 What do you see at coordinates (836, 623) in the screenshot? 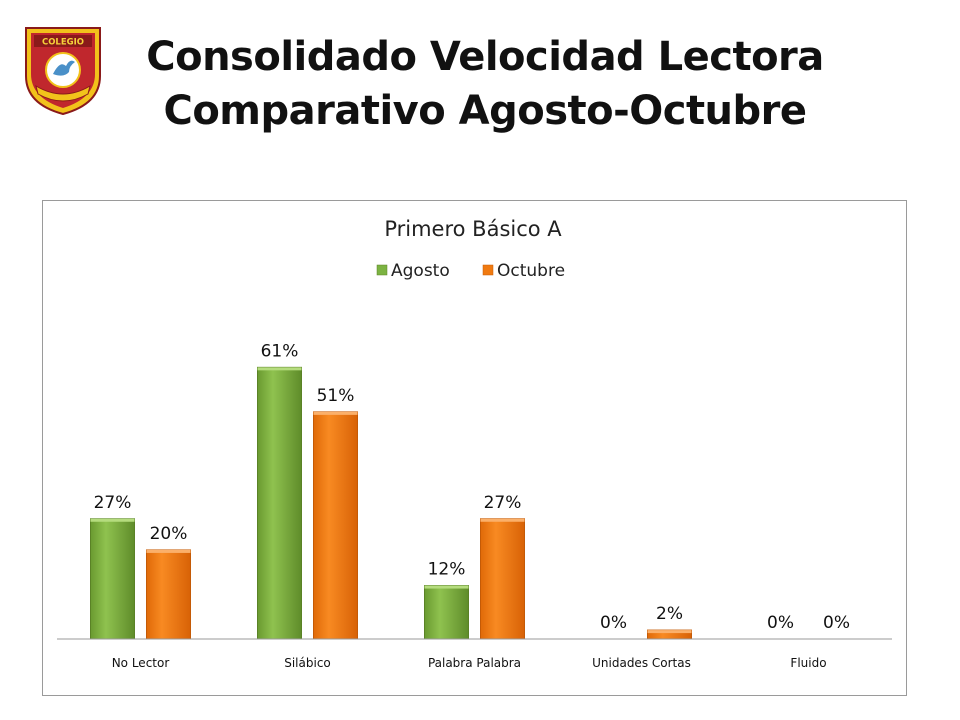
I see `data-label-octubre-fluido: 0%` at bounding box center [836, 623].